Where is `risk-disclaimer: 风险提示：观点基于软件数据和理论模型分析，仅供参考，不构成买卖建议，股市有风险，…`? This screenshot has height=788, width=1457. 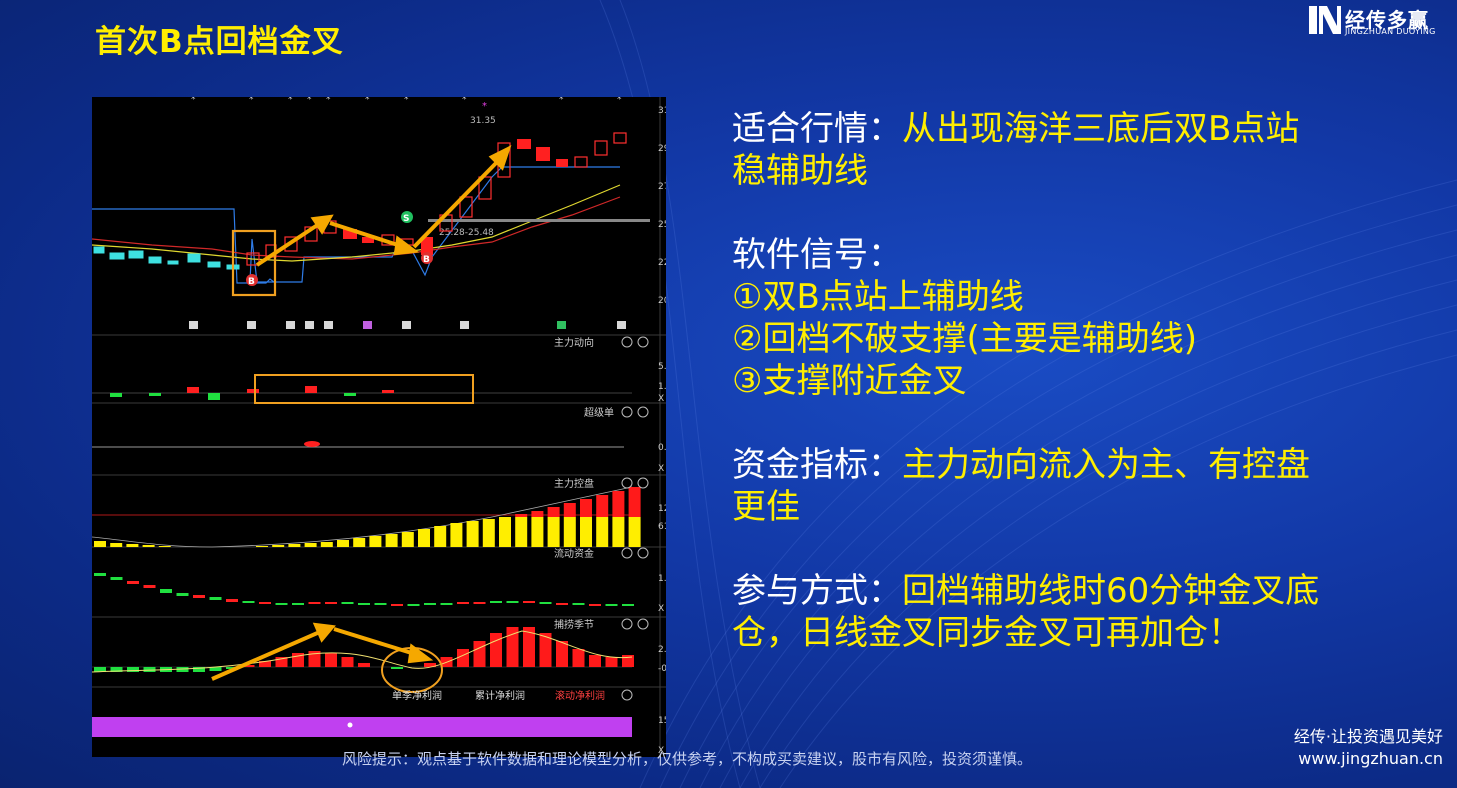 risk-disclaimer: 风险提示：观点基于软件数据和理论模型分析，仅供参考，不构成买卖建议，股市有风险，… is located at coordinates (687, 759).